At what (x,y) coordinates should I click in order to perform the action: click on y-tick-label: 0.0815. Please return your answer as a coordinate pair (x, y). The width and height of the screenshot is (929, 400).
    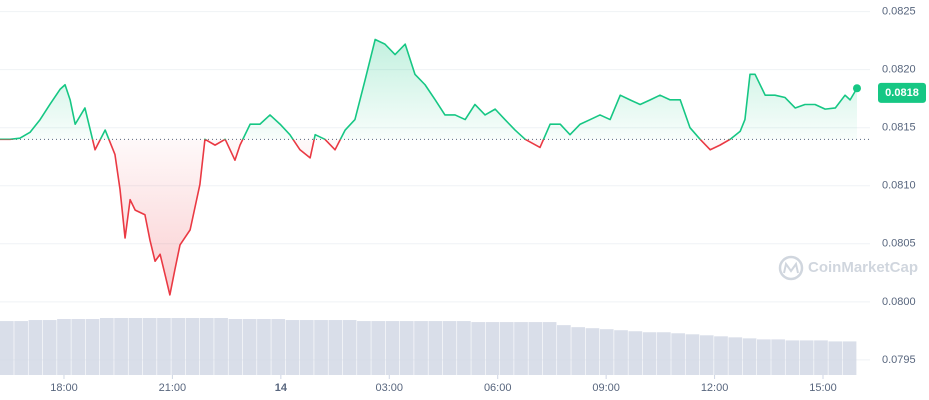
    Looking at the image, I should click on (899, 128).